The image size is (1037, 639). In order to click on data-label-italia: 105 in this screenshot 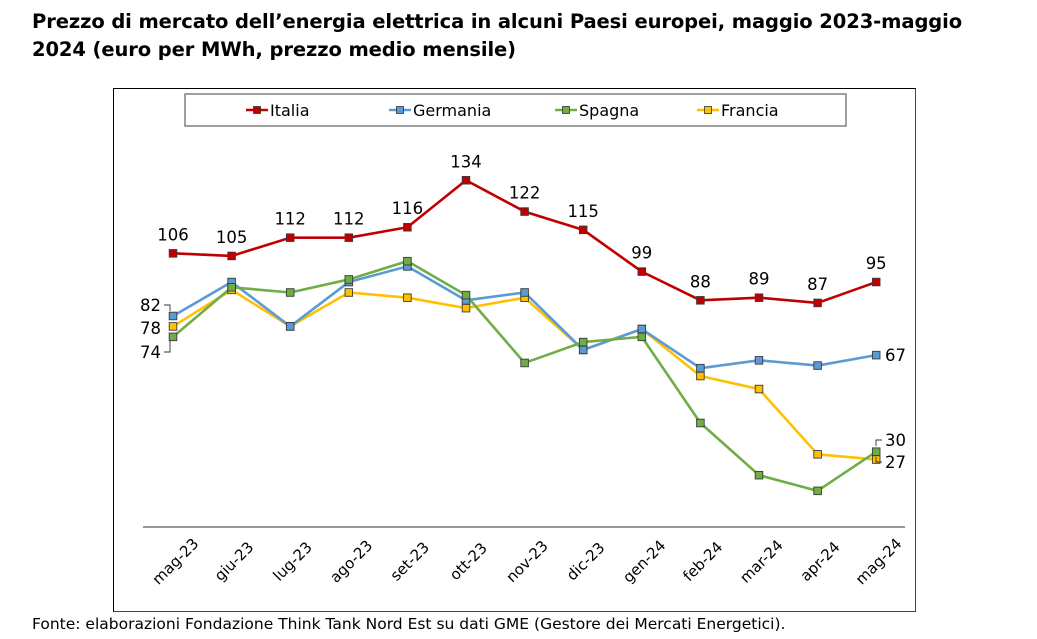, I will do `click(232, 237)`.